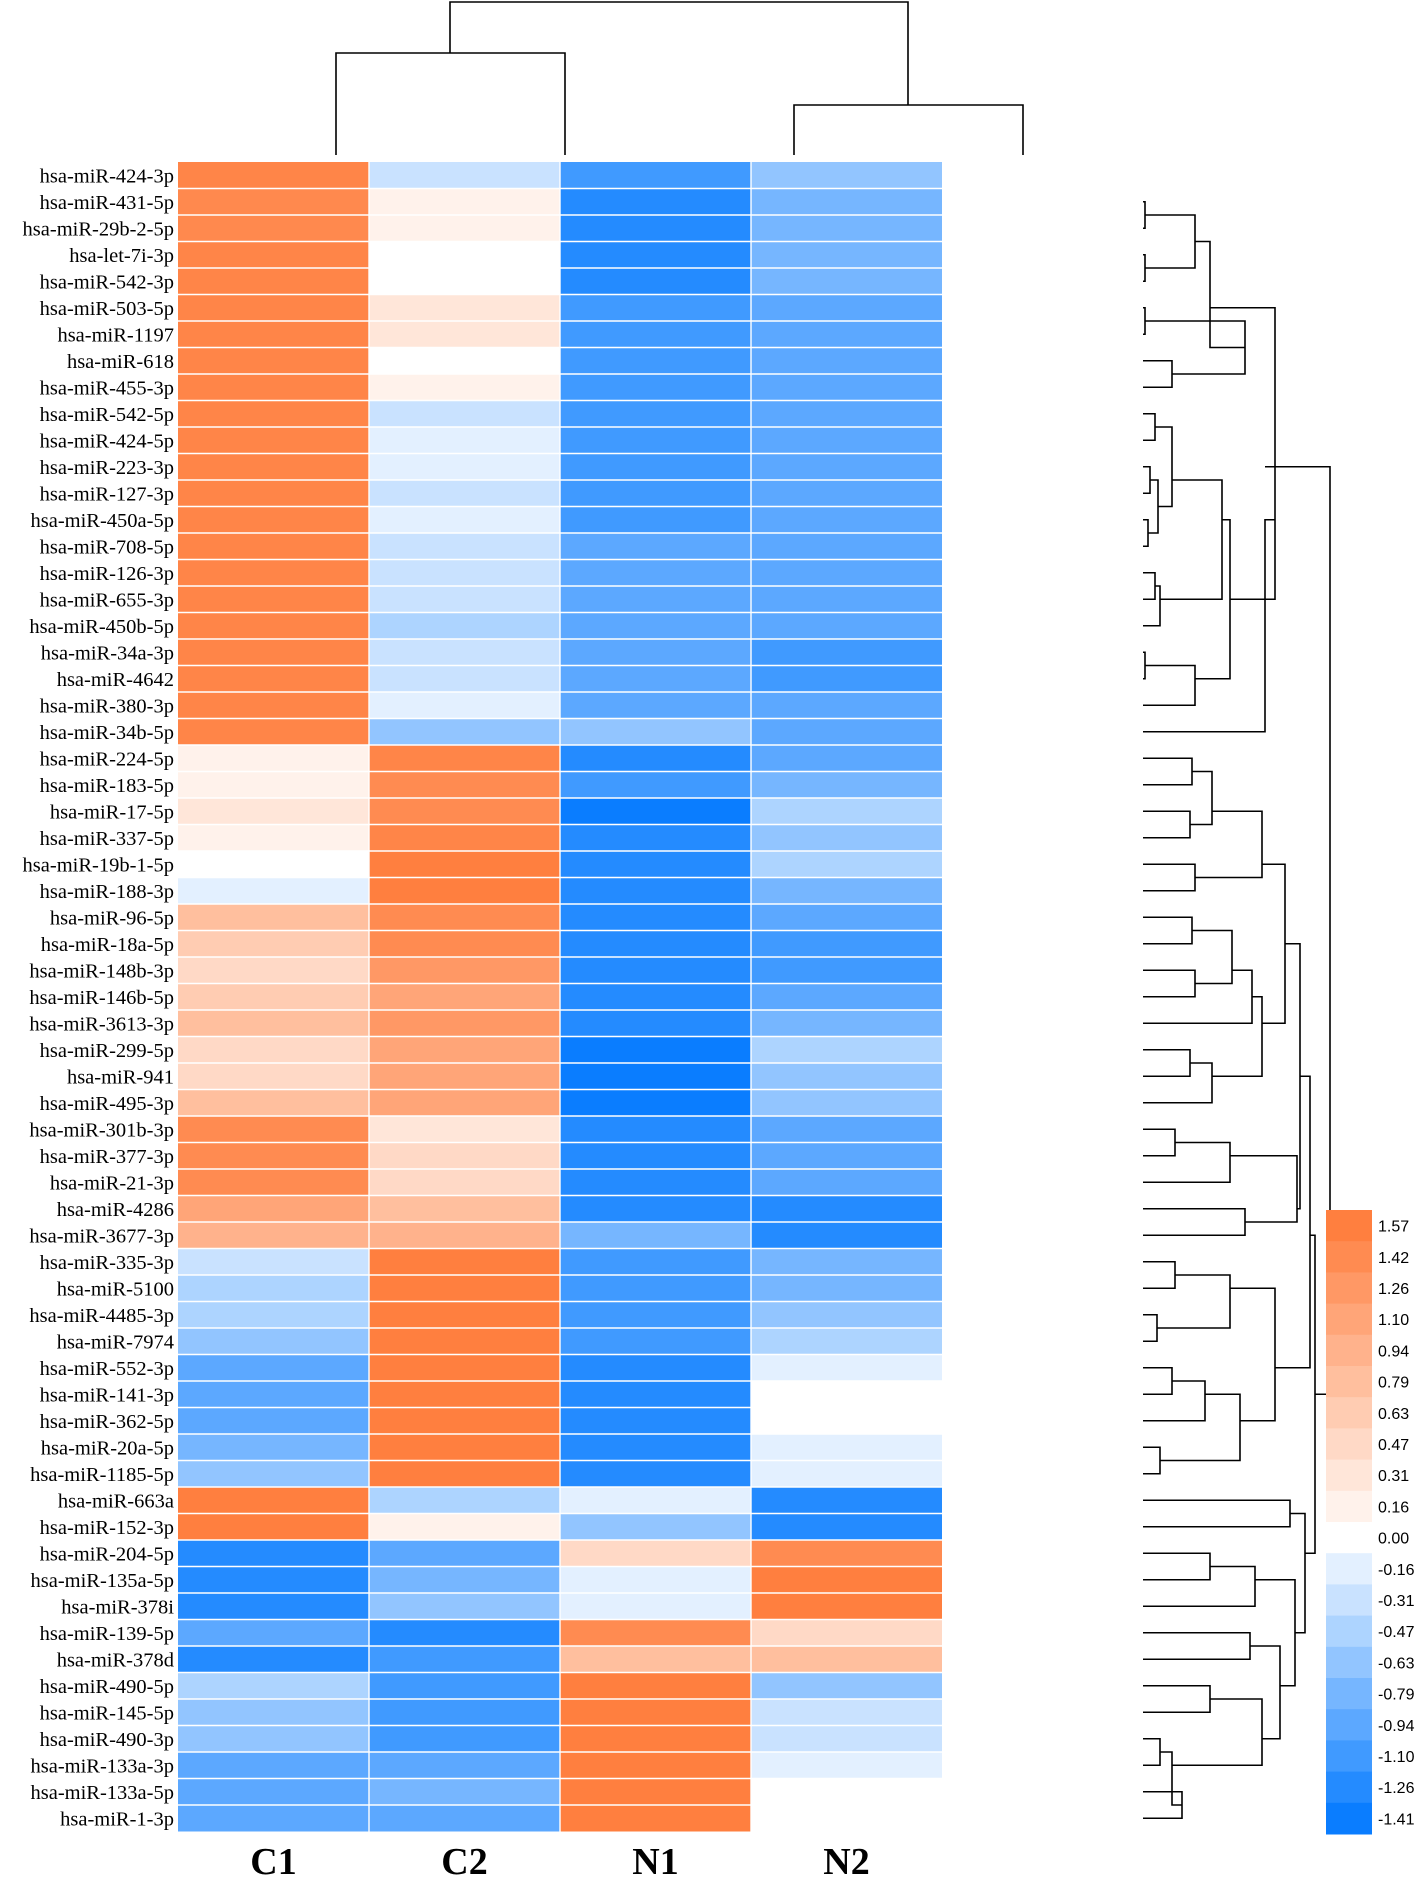 This screenshot has width=1417, height=1885. Describe the element at coordinates (107, 1448) in the screenshot. I see `row-label: hsa-miR-20a-5p` at that location.